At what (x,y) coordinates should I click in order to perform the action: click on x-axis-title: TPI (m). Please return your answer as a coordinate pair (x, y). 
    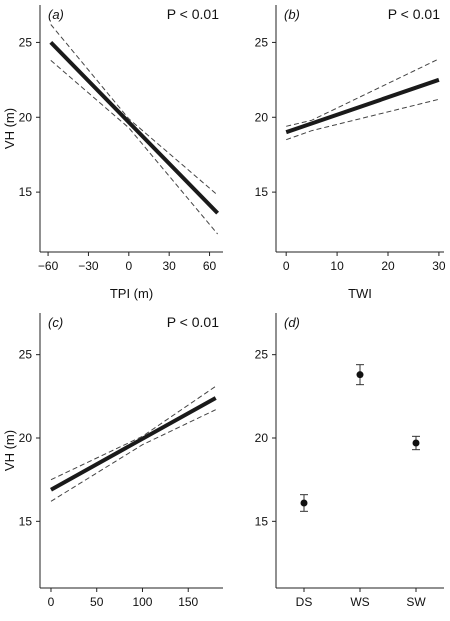
    Looking at the image, I should click on (131, 293).